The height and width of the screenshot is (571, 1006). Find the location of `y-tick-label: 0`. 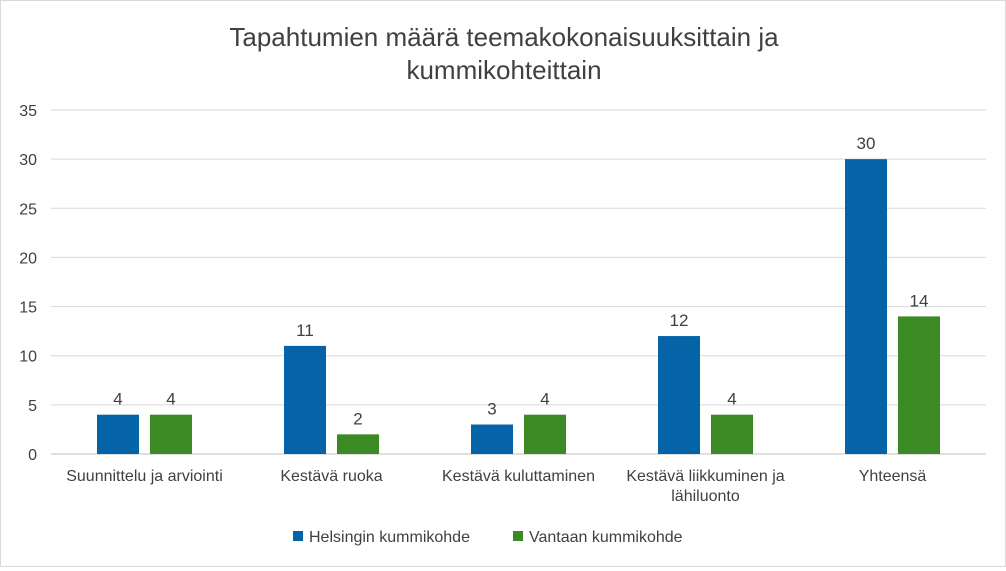

y-tick-label: 0 is located at coordinates (32, 455).